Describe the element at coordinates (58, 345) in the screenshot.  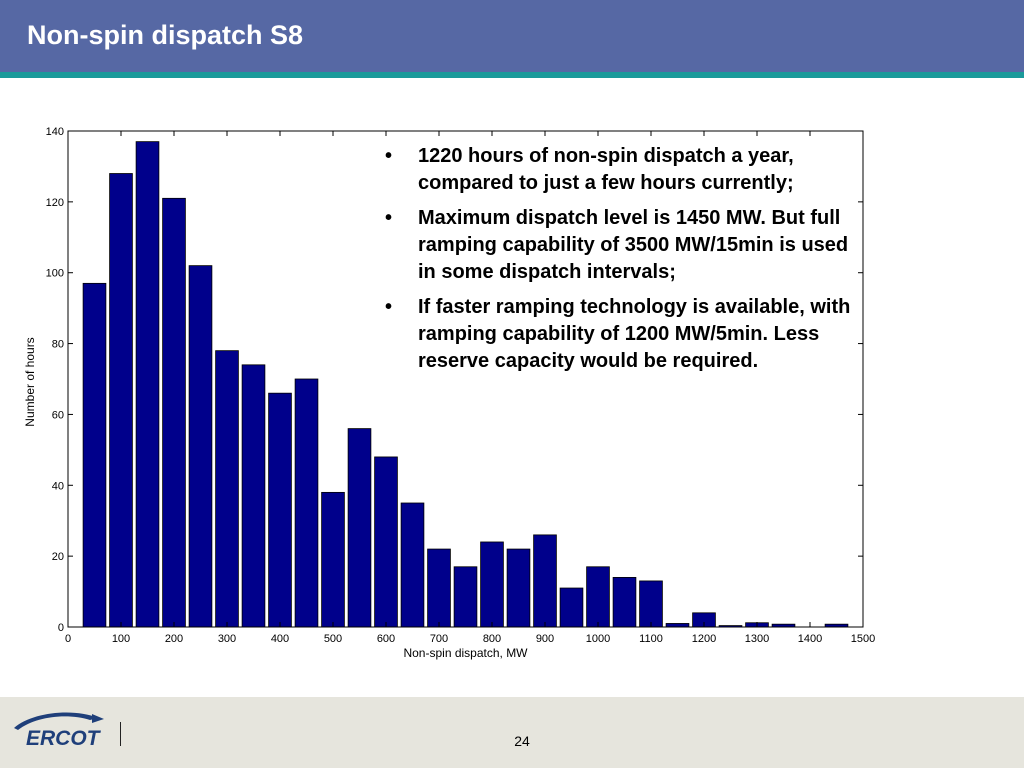
I see `y-tick-label: 80` at that location.